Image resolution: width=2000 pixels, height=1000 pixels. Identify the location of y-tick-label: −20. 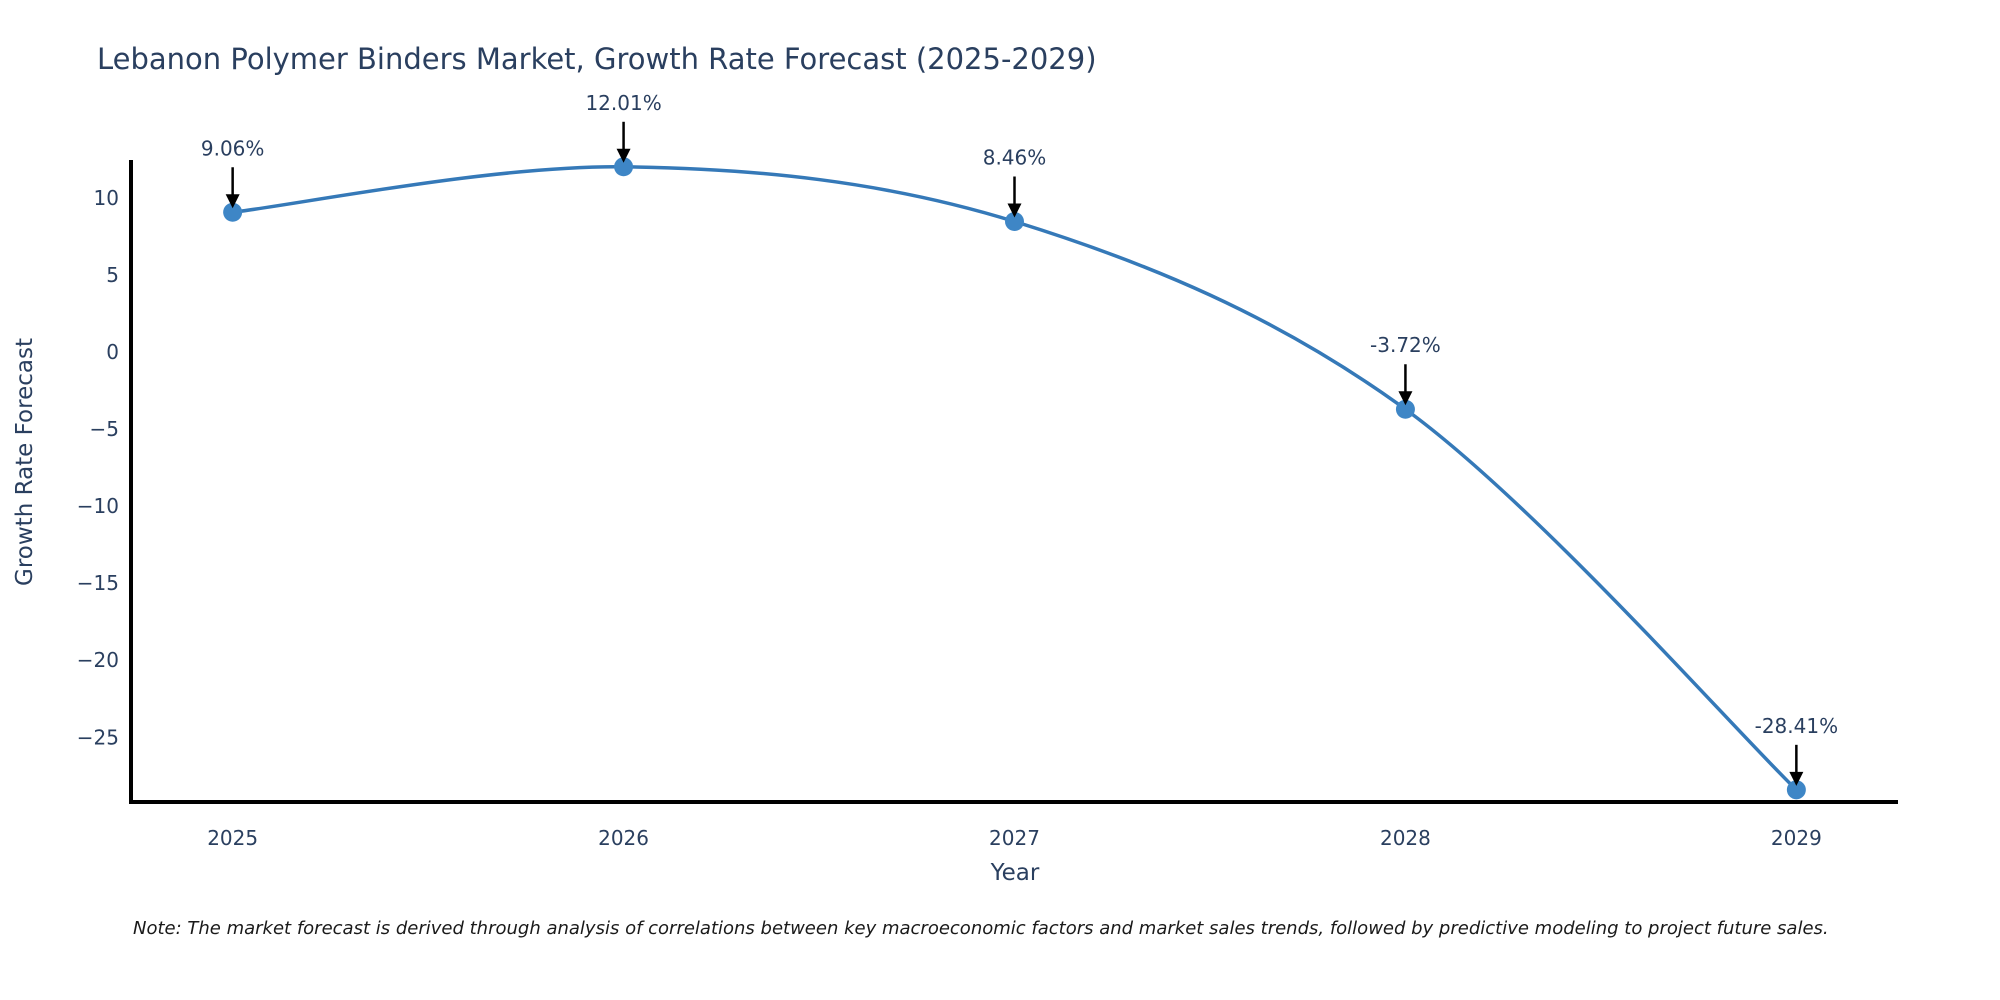
(98, 660).